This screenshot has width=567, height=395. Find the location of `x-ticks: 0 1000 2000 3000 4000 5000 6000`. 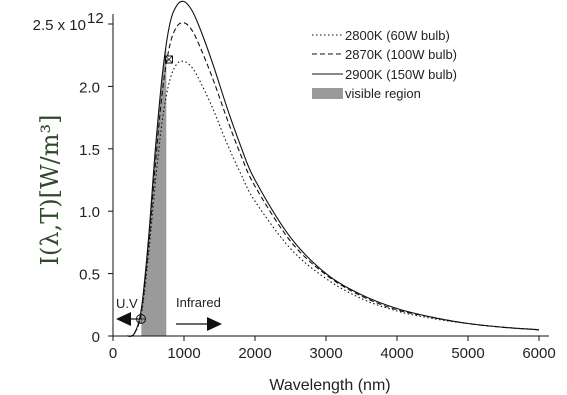

x-ticks: 0 1000 2000 3000 4000 5000 6000 is located at coordinates (332, 349).